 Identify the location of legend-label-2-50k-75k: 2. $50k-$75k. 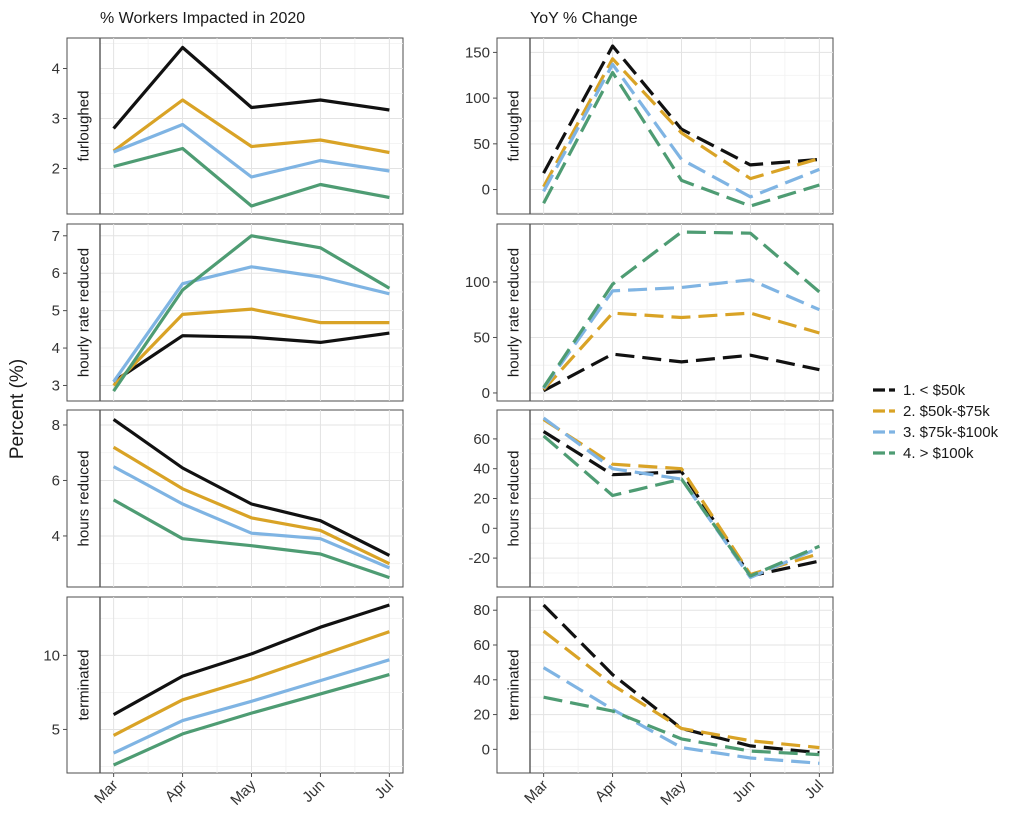
(946, 411).